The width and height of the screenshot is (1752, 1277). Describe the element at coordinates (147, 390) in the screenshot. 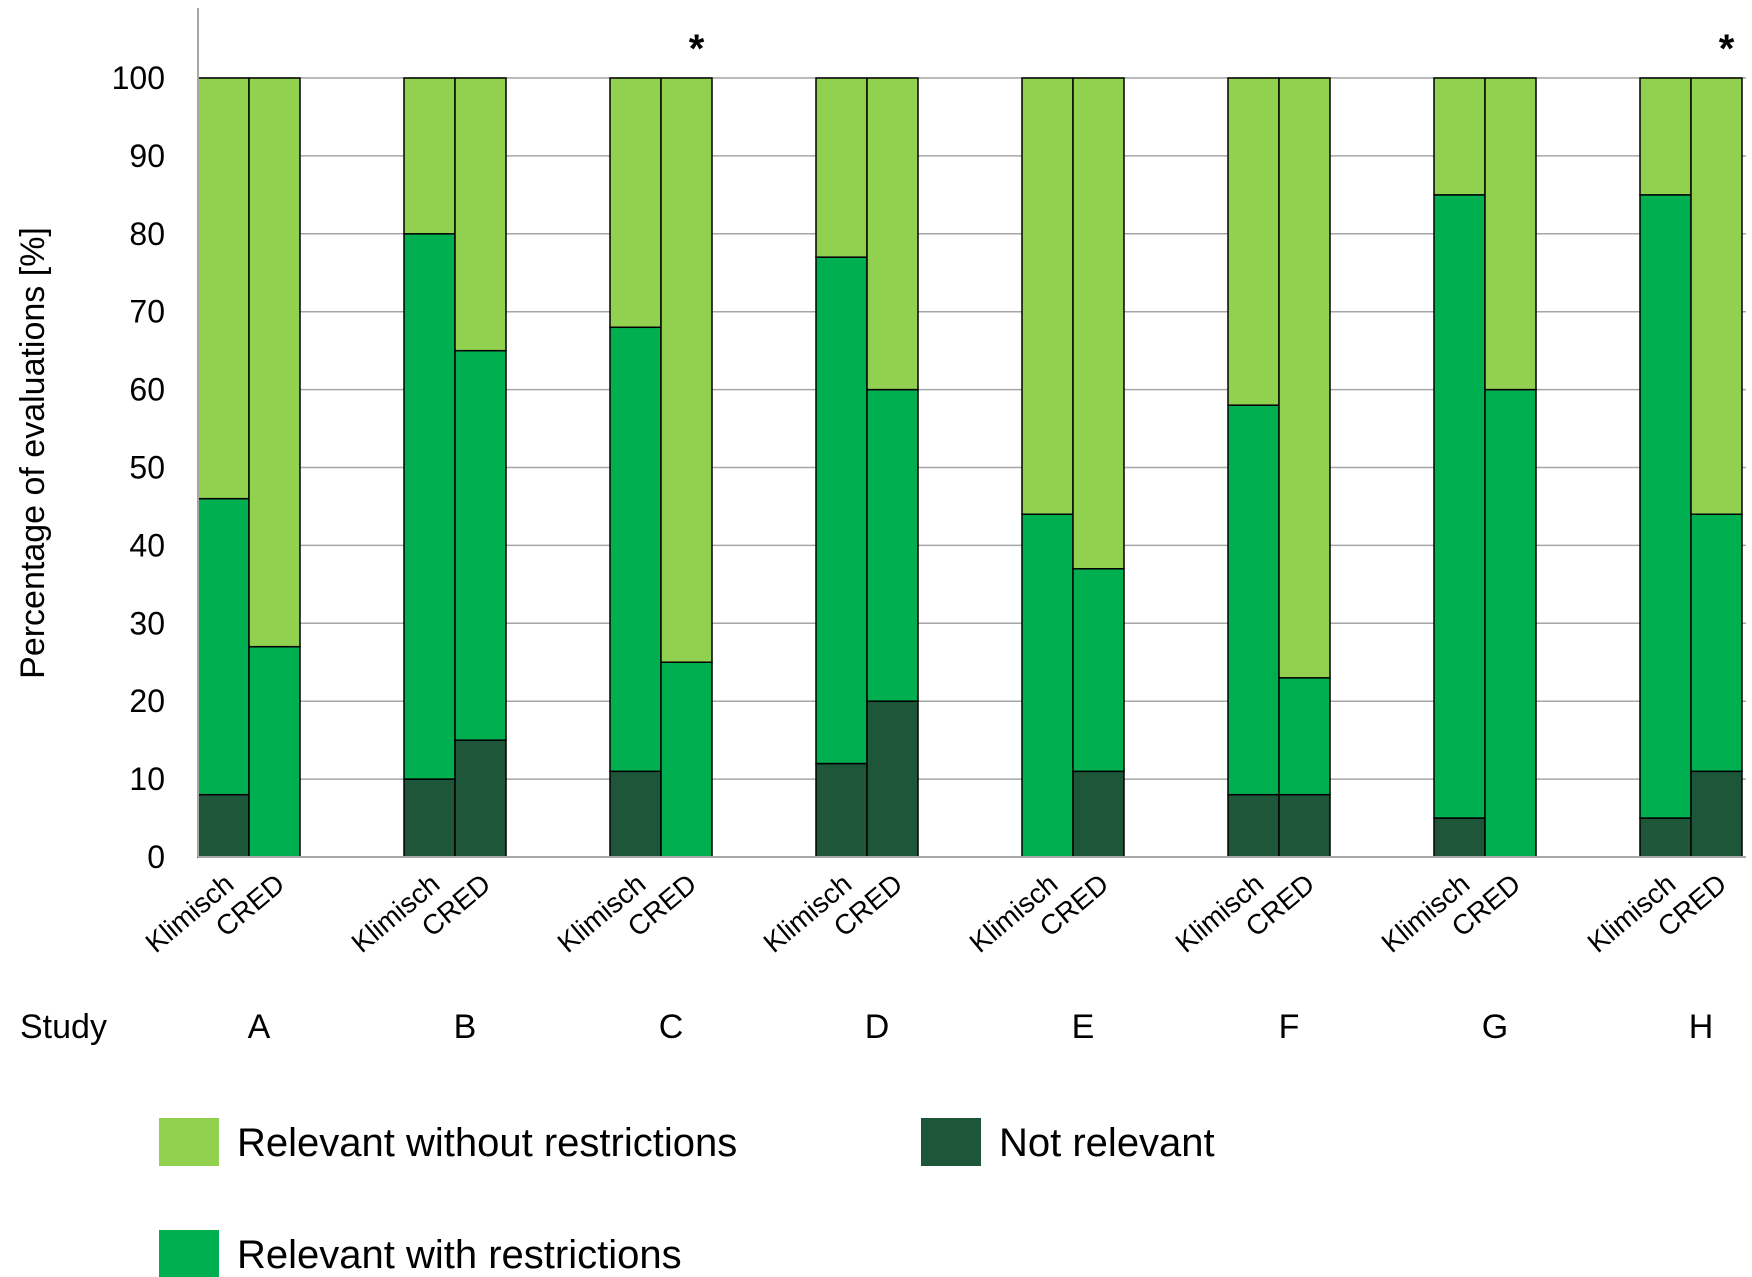

I see `y-tick-label: 60` at that location.